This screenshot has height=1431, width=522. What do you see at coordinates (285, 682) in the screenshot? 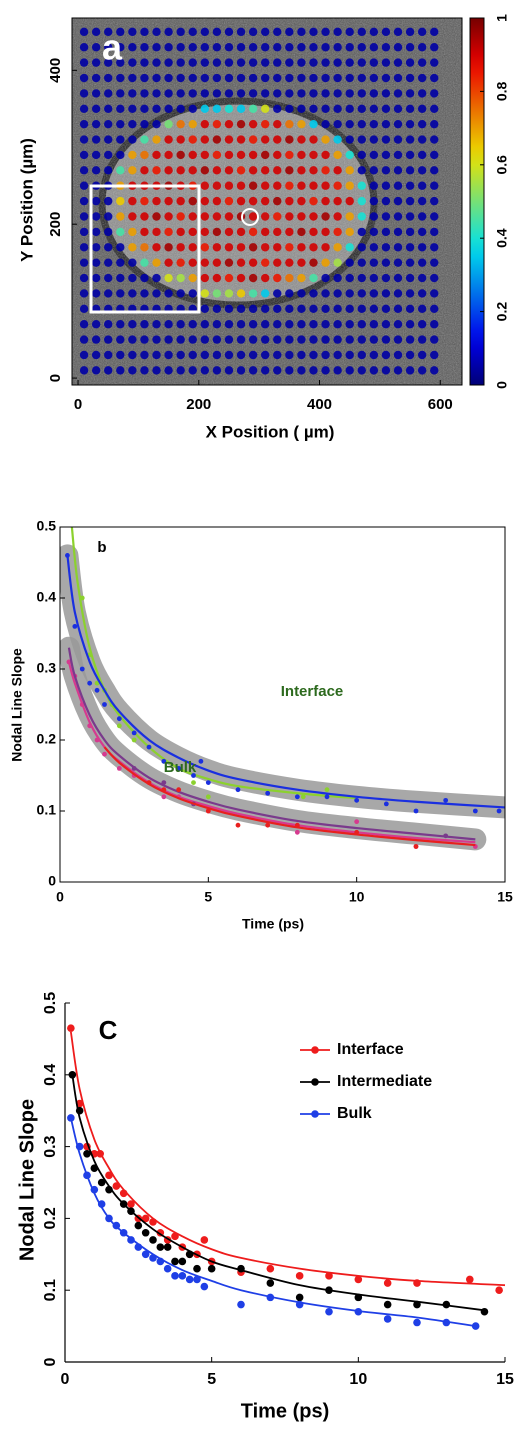
I see `fit-line` at bounding box center [285, 682].